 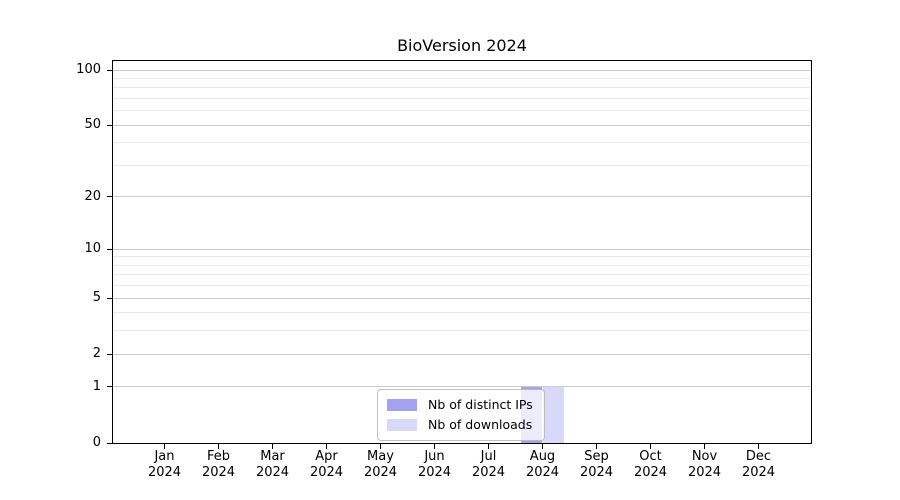 What do you see at coordinates (542, 464) in the screenshot?
I see `x-axis-tick-label: Aug 2024` at bounding box center [542, 464].